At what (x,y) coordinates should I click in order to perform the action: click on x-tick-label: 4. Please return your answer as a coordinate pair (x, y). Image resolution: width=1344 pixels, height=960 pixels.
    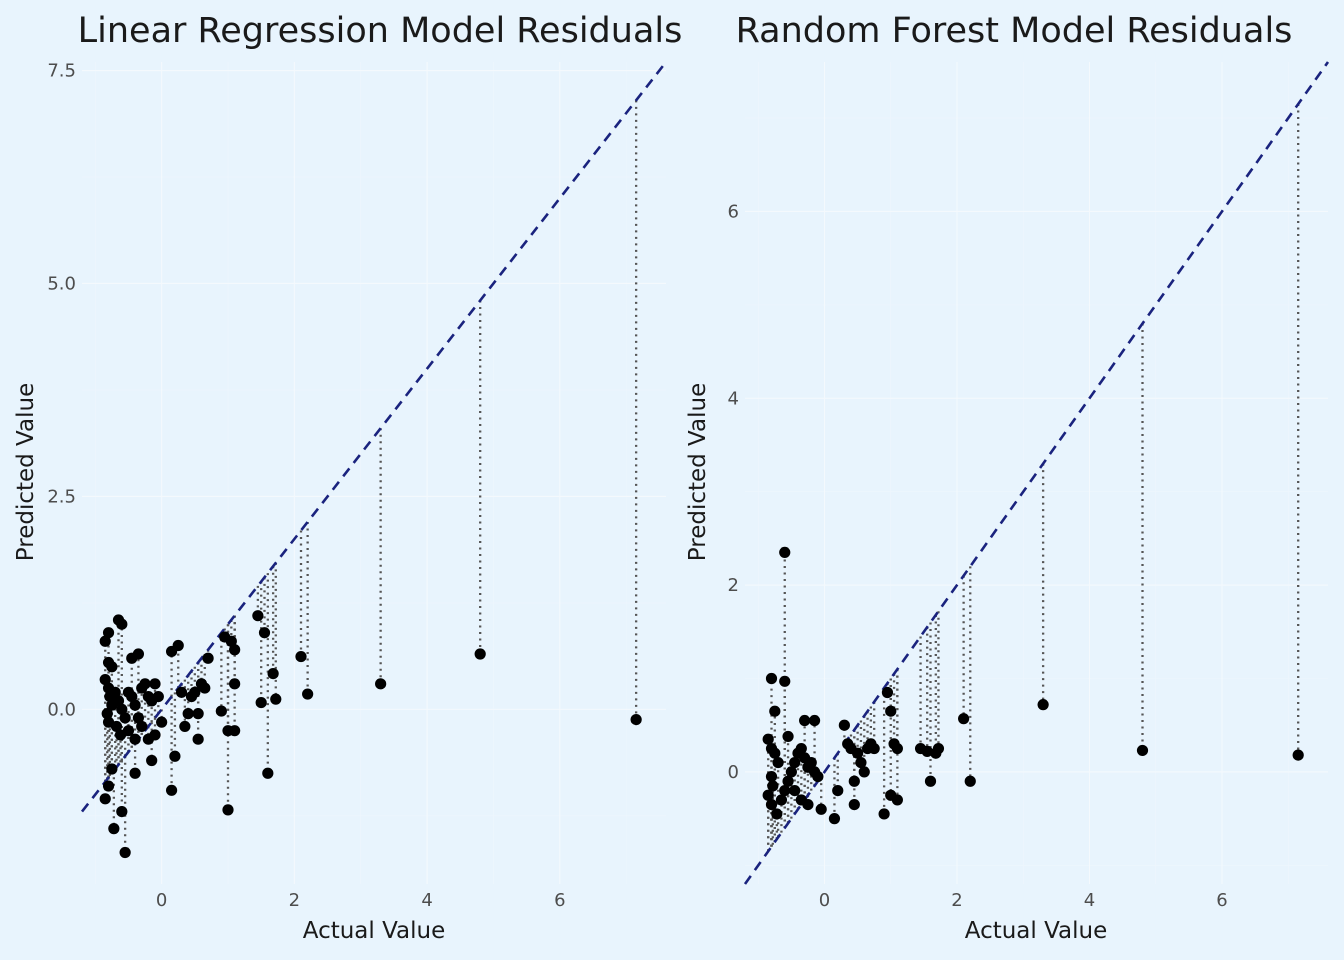
    Looking at the image, I should click on (426, 900).